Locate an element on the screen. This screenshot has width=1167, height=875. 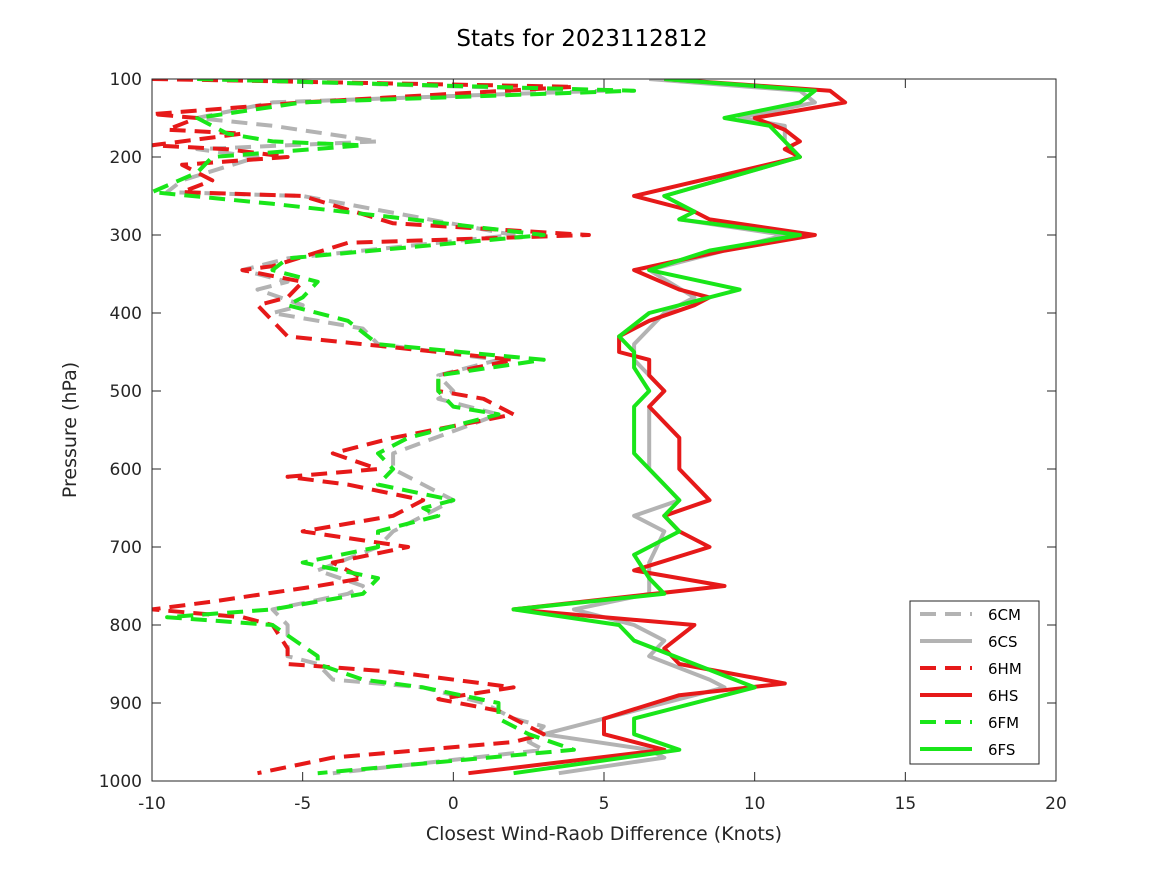
x-axis-title: Closest Wind-Raob Difference (Knots) is located at coordinates (604, 834).